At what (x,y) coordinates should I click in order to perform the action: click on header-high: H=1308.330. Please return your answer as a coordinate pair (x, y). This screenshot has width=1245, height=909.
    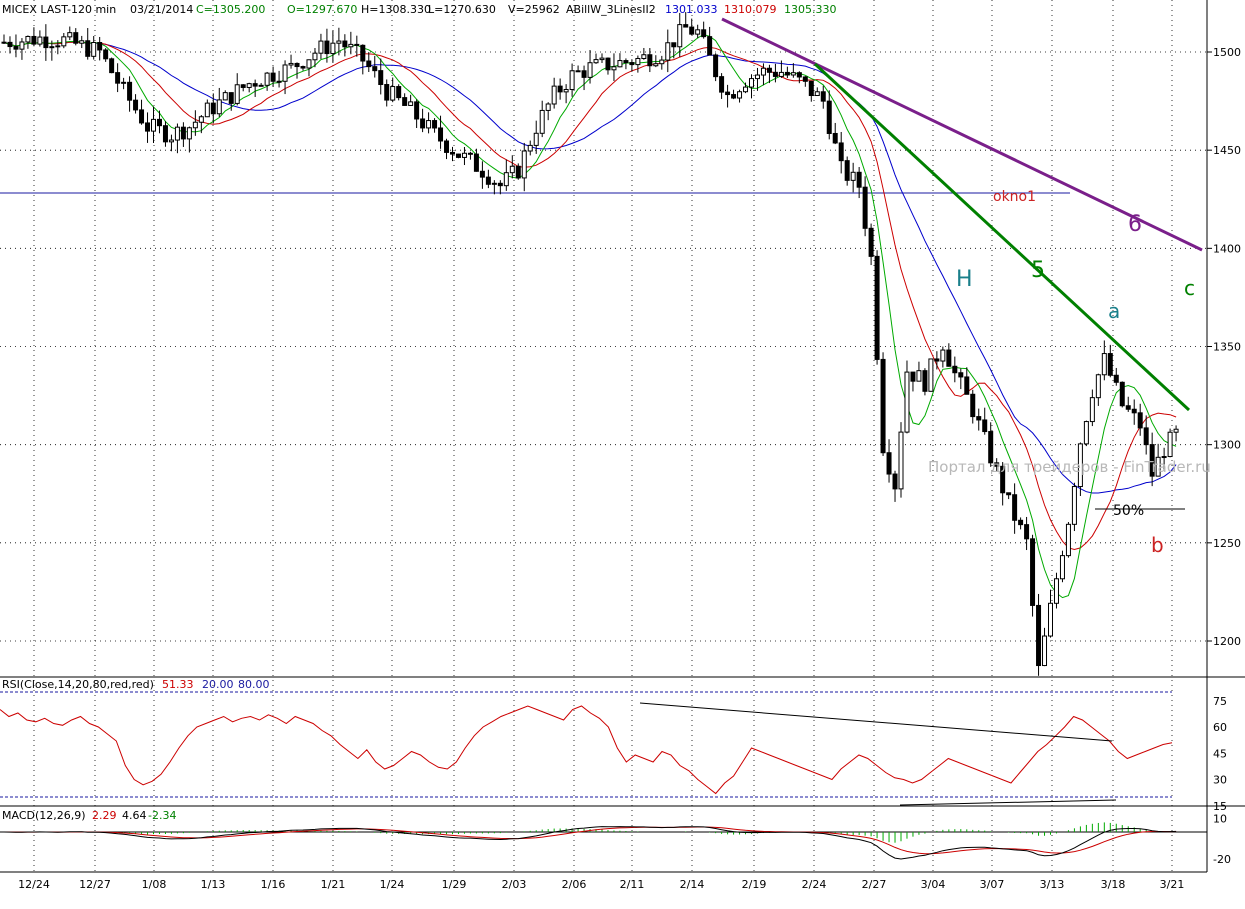
    Looking at the image, I should click on (396, 9).